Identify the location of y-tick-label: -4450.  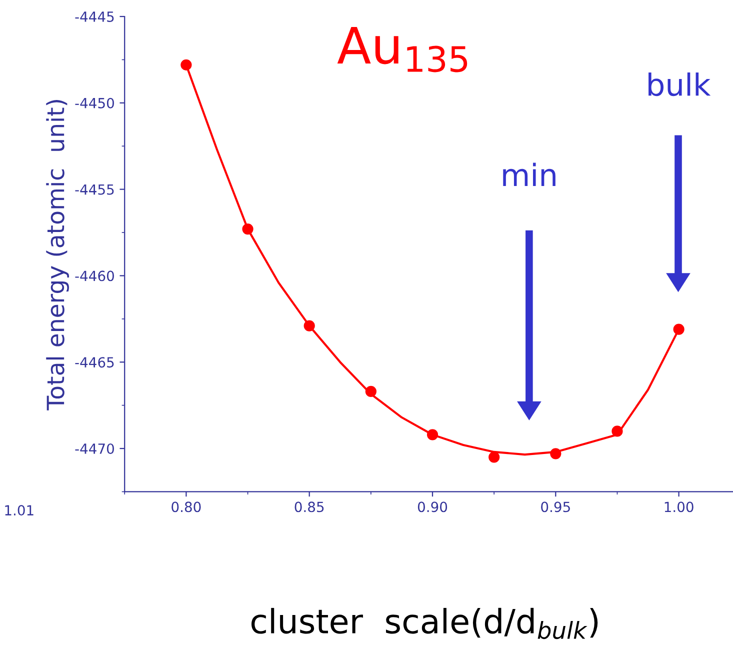
(94, 103).